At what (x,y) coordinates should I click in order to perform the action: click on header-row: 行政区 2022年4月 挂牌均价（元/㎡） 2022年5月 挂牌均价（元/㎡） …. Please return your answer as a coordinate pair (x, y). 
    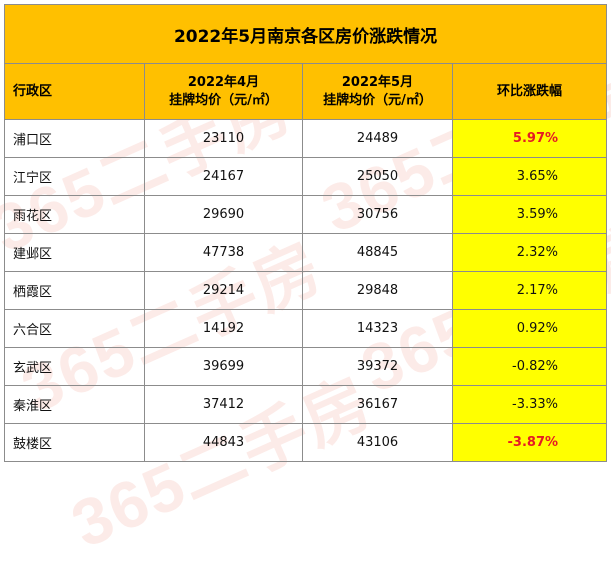
    Looking at the image, I should click on (306, 91).